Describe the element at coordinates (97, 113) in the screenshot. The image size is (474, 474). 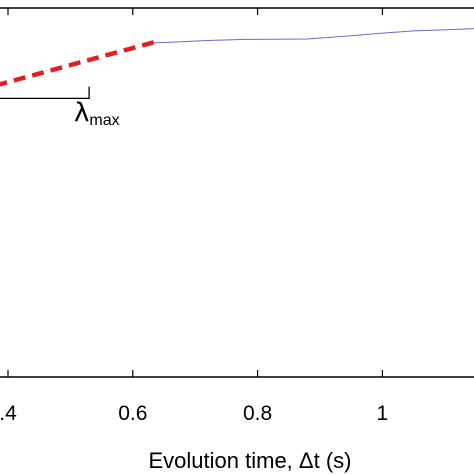
I see `lambda-max-label: λmax` at that location.